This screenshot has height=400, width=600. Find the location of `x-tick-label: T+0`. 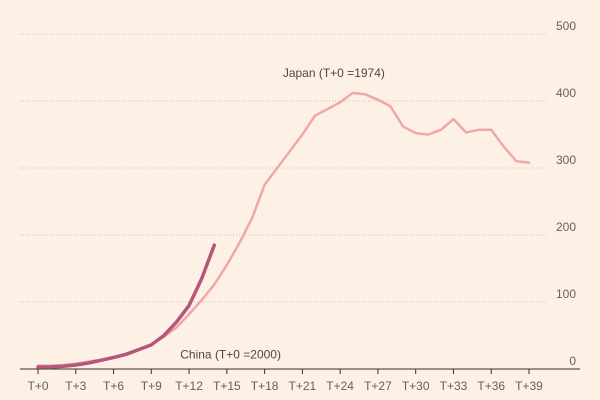

x-tick-label: T+0 is located at coordinates (37, 386).